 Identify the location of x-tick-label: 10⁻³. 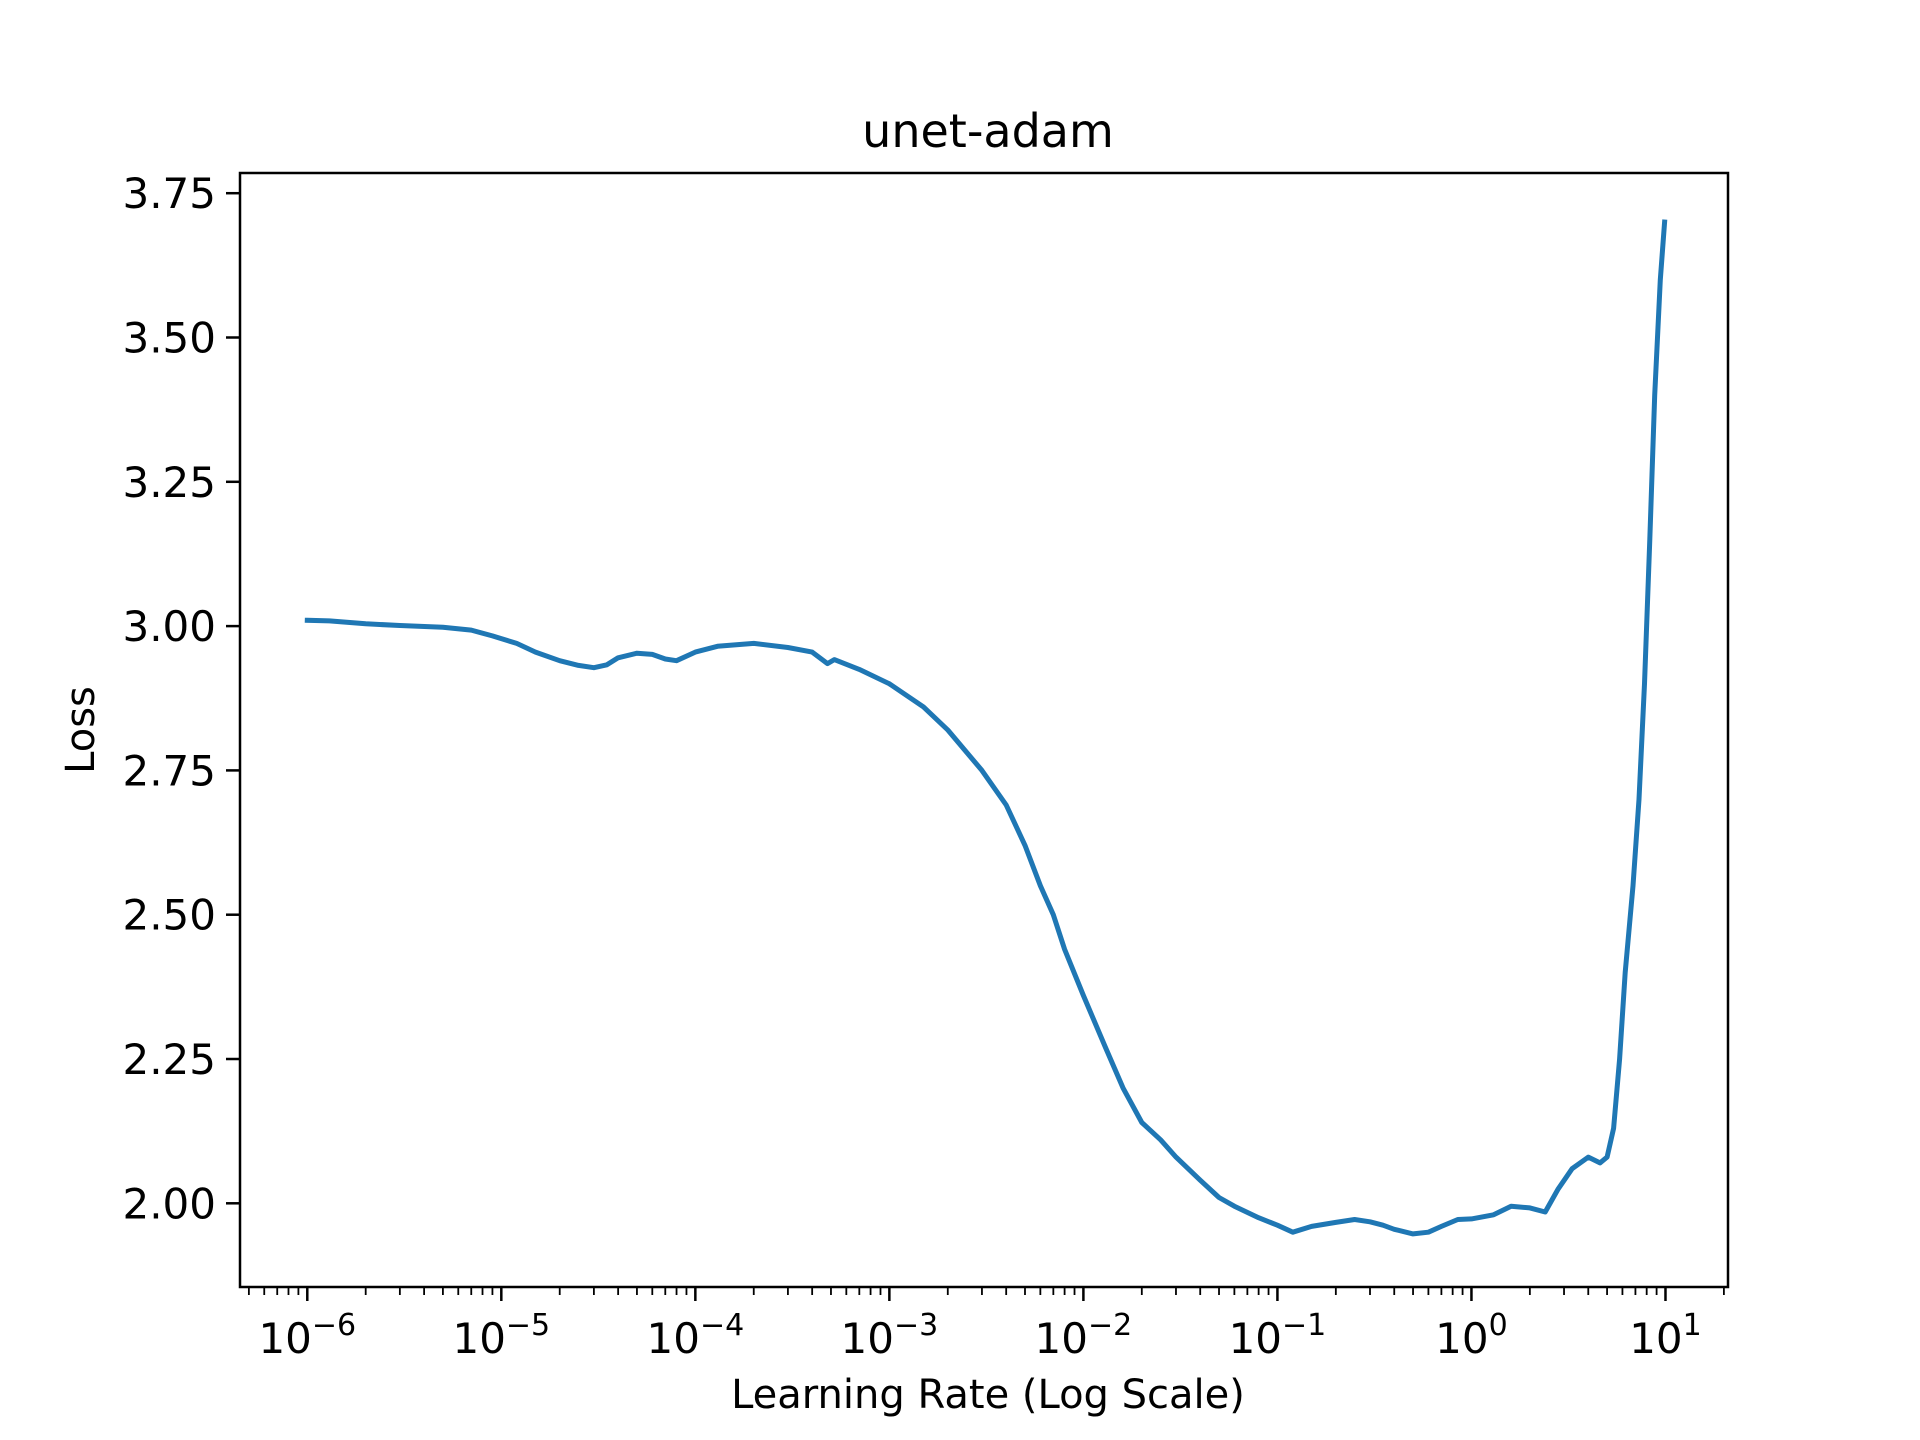
(890, 1335).